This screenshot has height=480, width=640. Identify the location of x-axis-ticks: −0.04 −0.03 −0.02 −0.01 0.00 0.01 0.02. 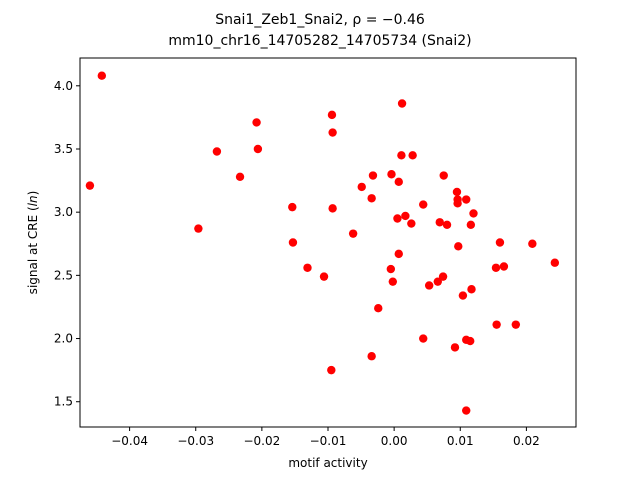
(325, 437).